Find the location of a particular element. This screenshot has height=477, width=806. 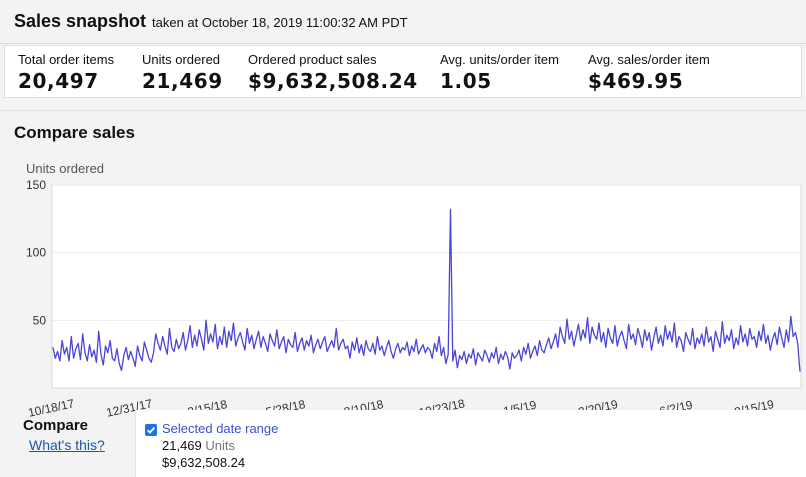

metric-label: Ordered product sales is located at coordinates (312, 59).